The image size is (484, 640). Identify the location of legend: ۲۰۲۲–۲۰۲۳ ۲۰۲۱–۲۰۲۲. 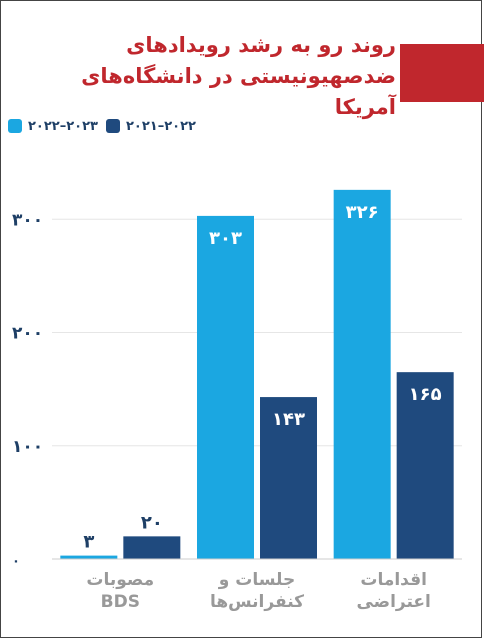
(102, 126).